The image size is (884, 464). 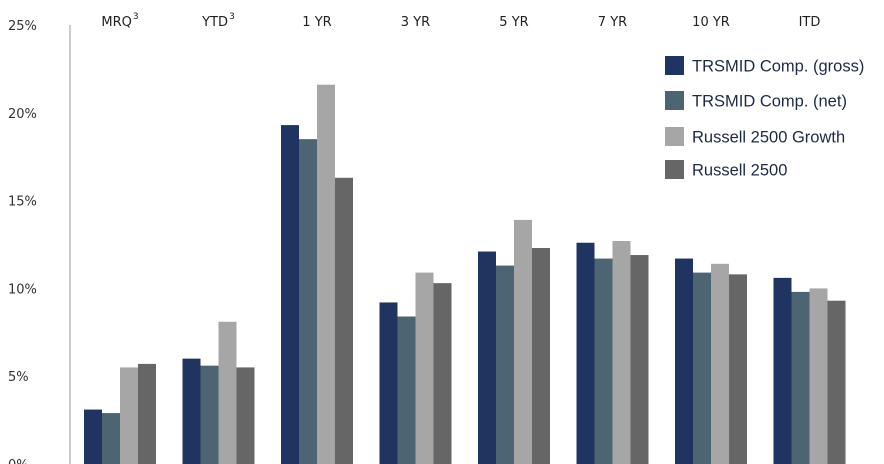 I want to click on category-labels: MRQ3 YTD3 1 YR 3 YR 5 YR 7 YR 10 YR ITD, so click(x=460, y=21).